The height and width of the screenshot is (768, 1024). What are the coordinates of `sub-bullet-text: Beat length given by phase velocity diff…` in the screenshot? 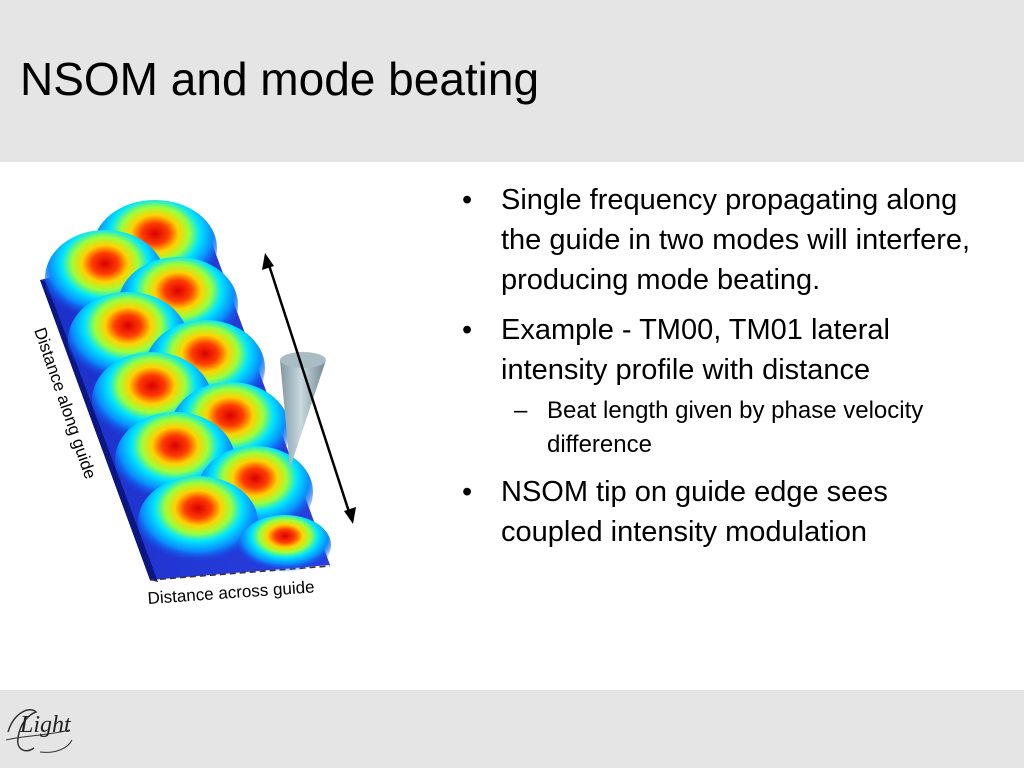 It's located at (735, 427).